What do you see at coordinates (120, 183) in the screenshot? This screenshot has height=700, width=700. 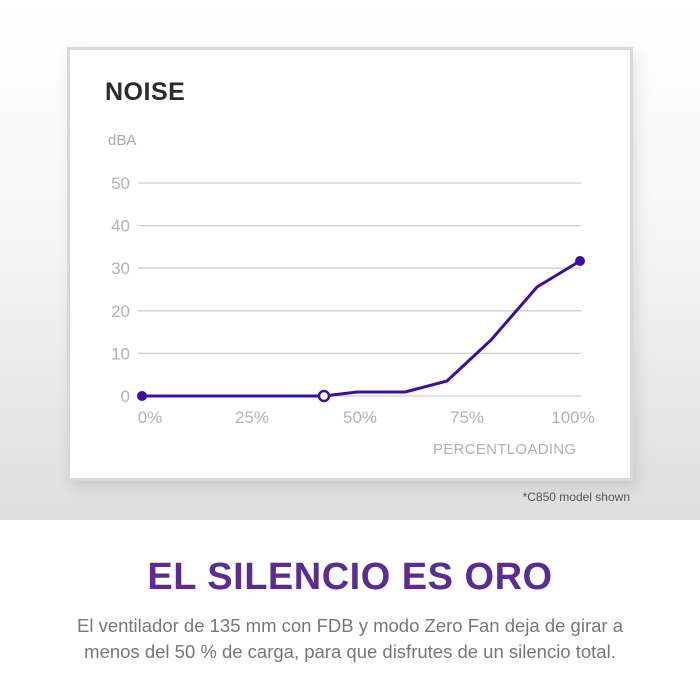 I see `y-tick-50: 50` at bounding box center [120, 183].